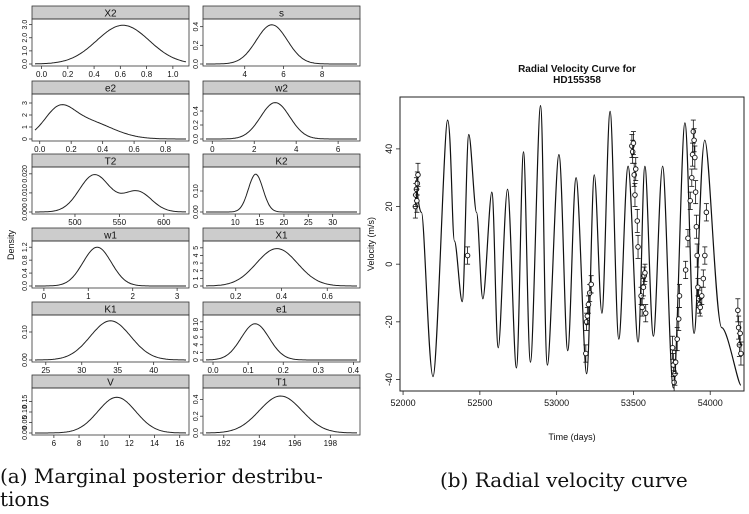 The image size is (749, 514). Describe the element at coordinates (196, 337) in the screenshot. I see `y-tick-label: 6` at that location.